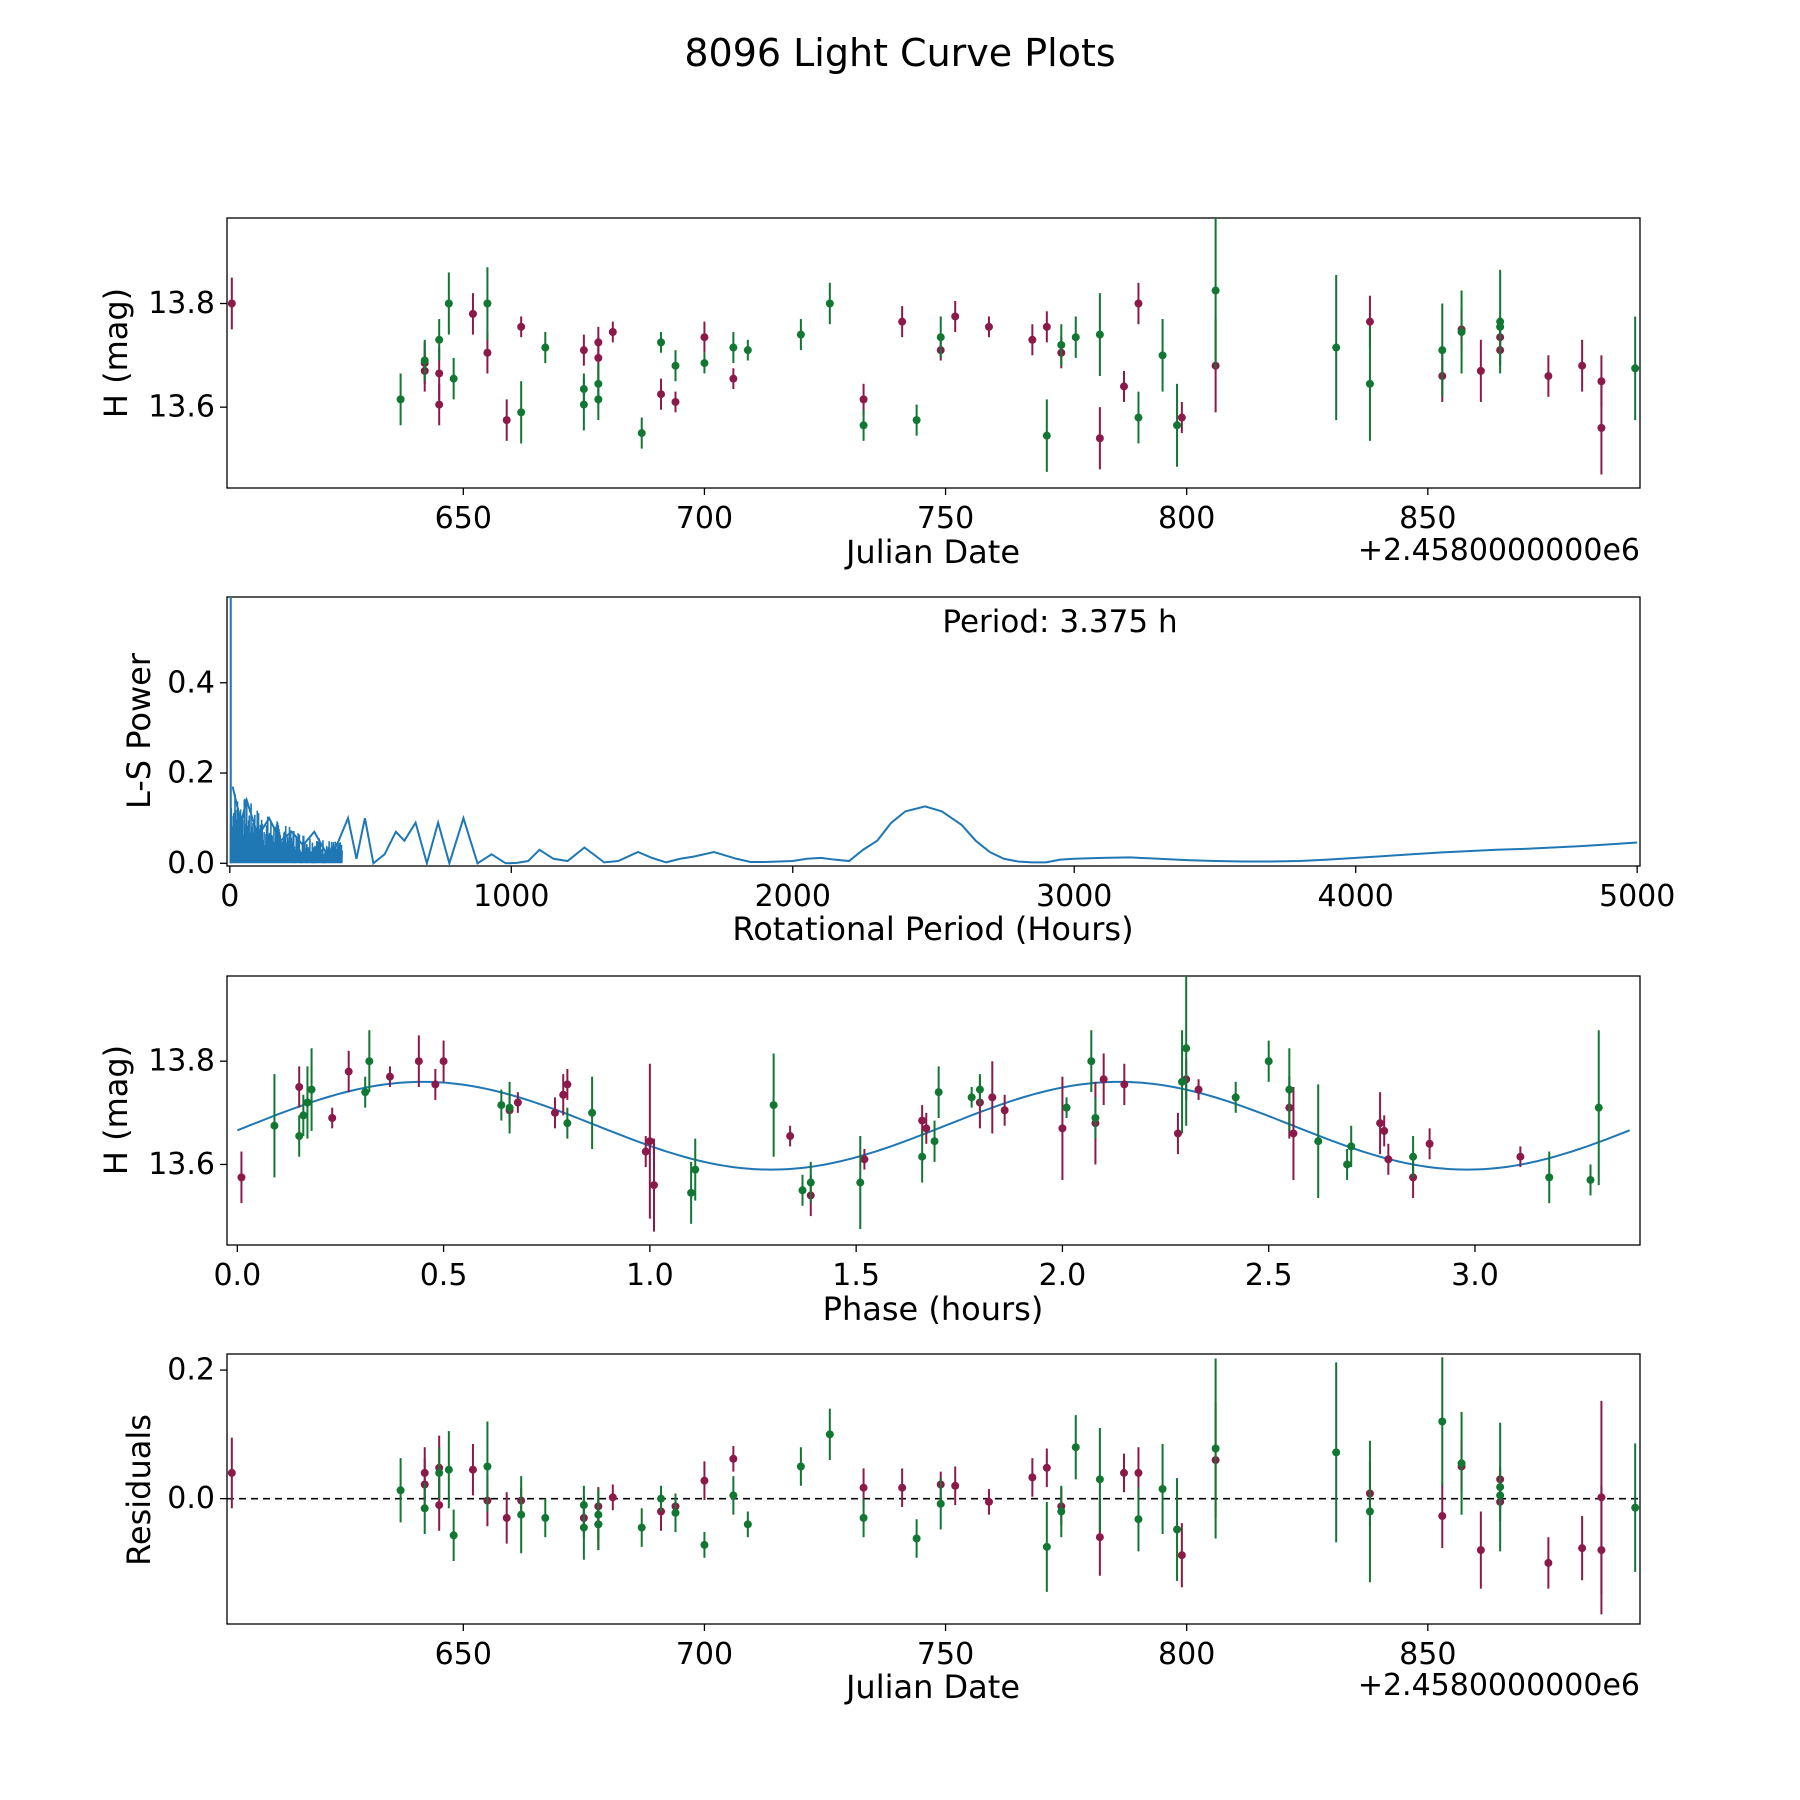  What do you see at coordinates (444, 1275) in the screenshot?
I see `phased-curve-xtick-label: 0.5` at bounding box center [444, 1275].